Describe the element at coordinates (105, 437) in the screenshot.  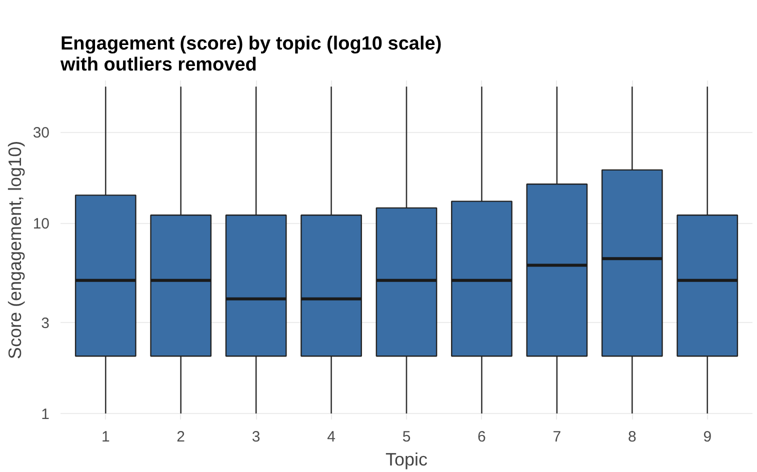
I see `x-tick-label: 1` at that location.